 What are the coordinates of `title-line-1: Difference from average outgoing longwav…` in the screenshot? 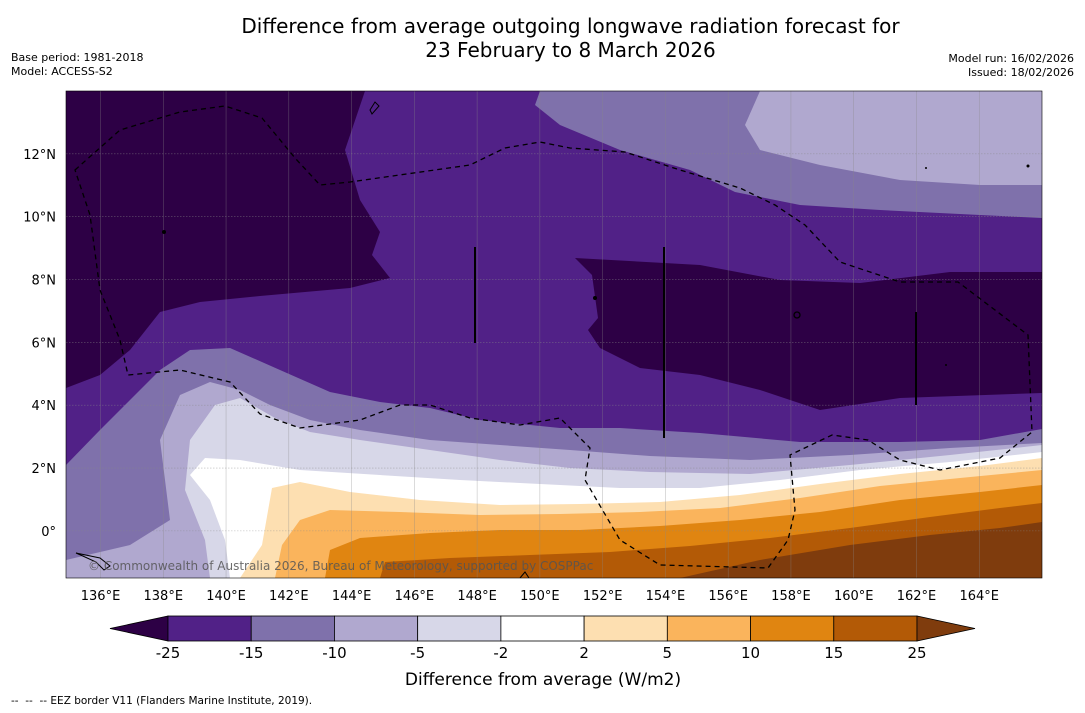 It's located at (570, 26).